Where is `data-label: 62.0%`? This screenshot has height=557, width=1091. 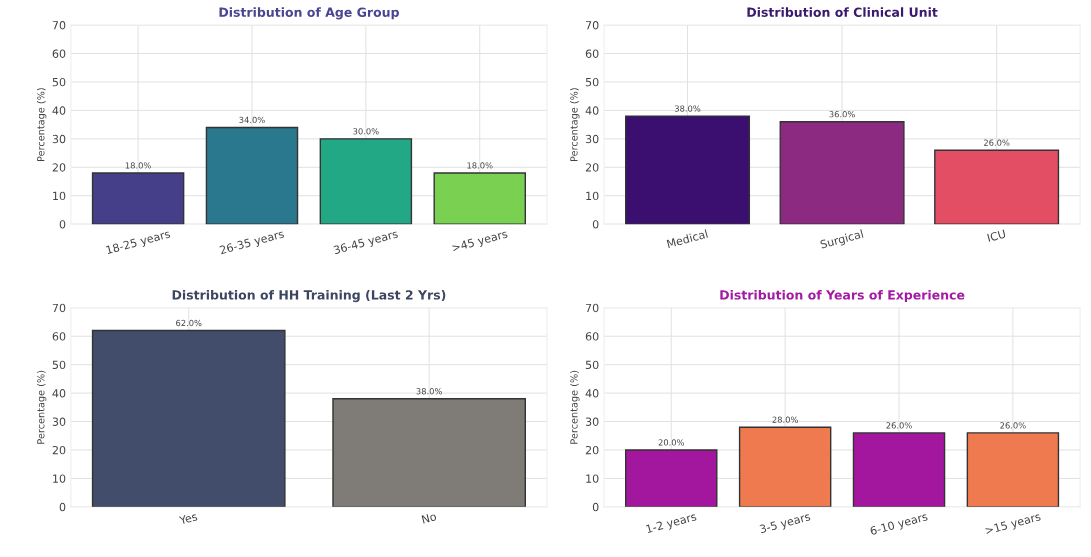 data-label: 62.0% is located at coordinates (189, 323).